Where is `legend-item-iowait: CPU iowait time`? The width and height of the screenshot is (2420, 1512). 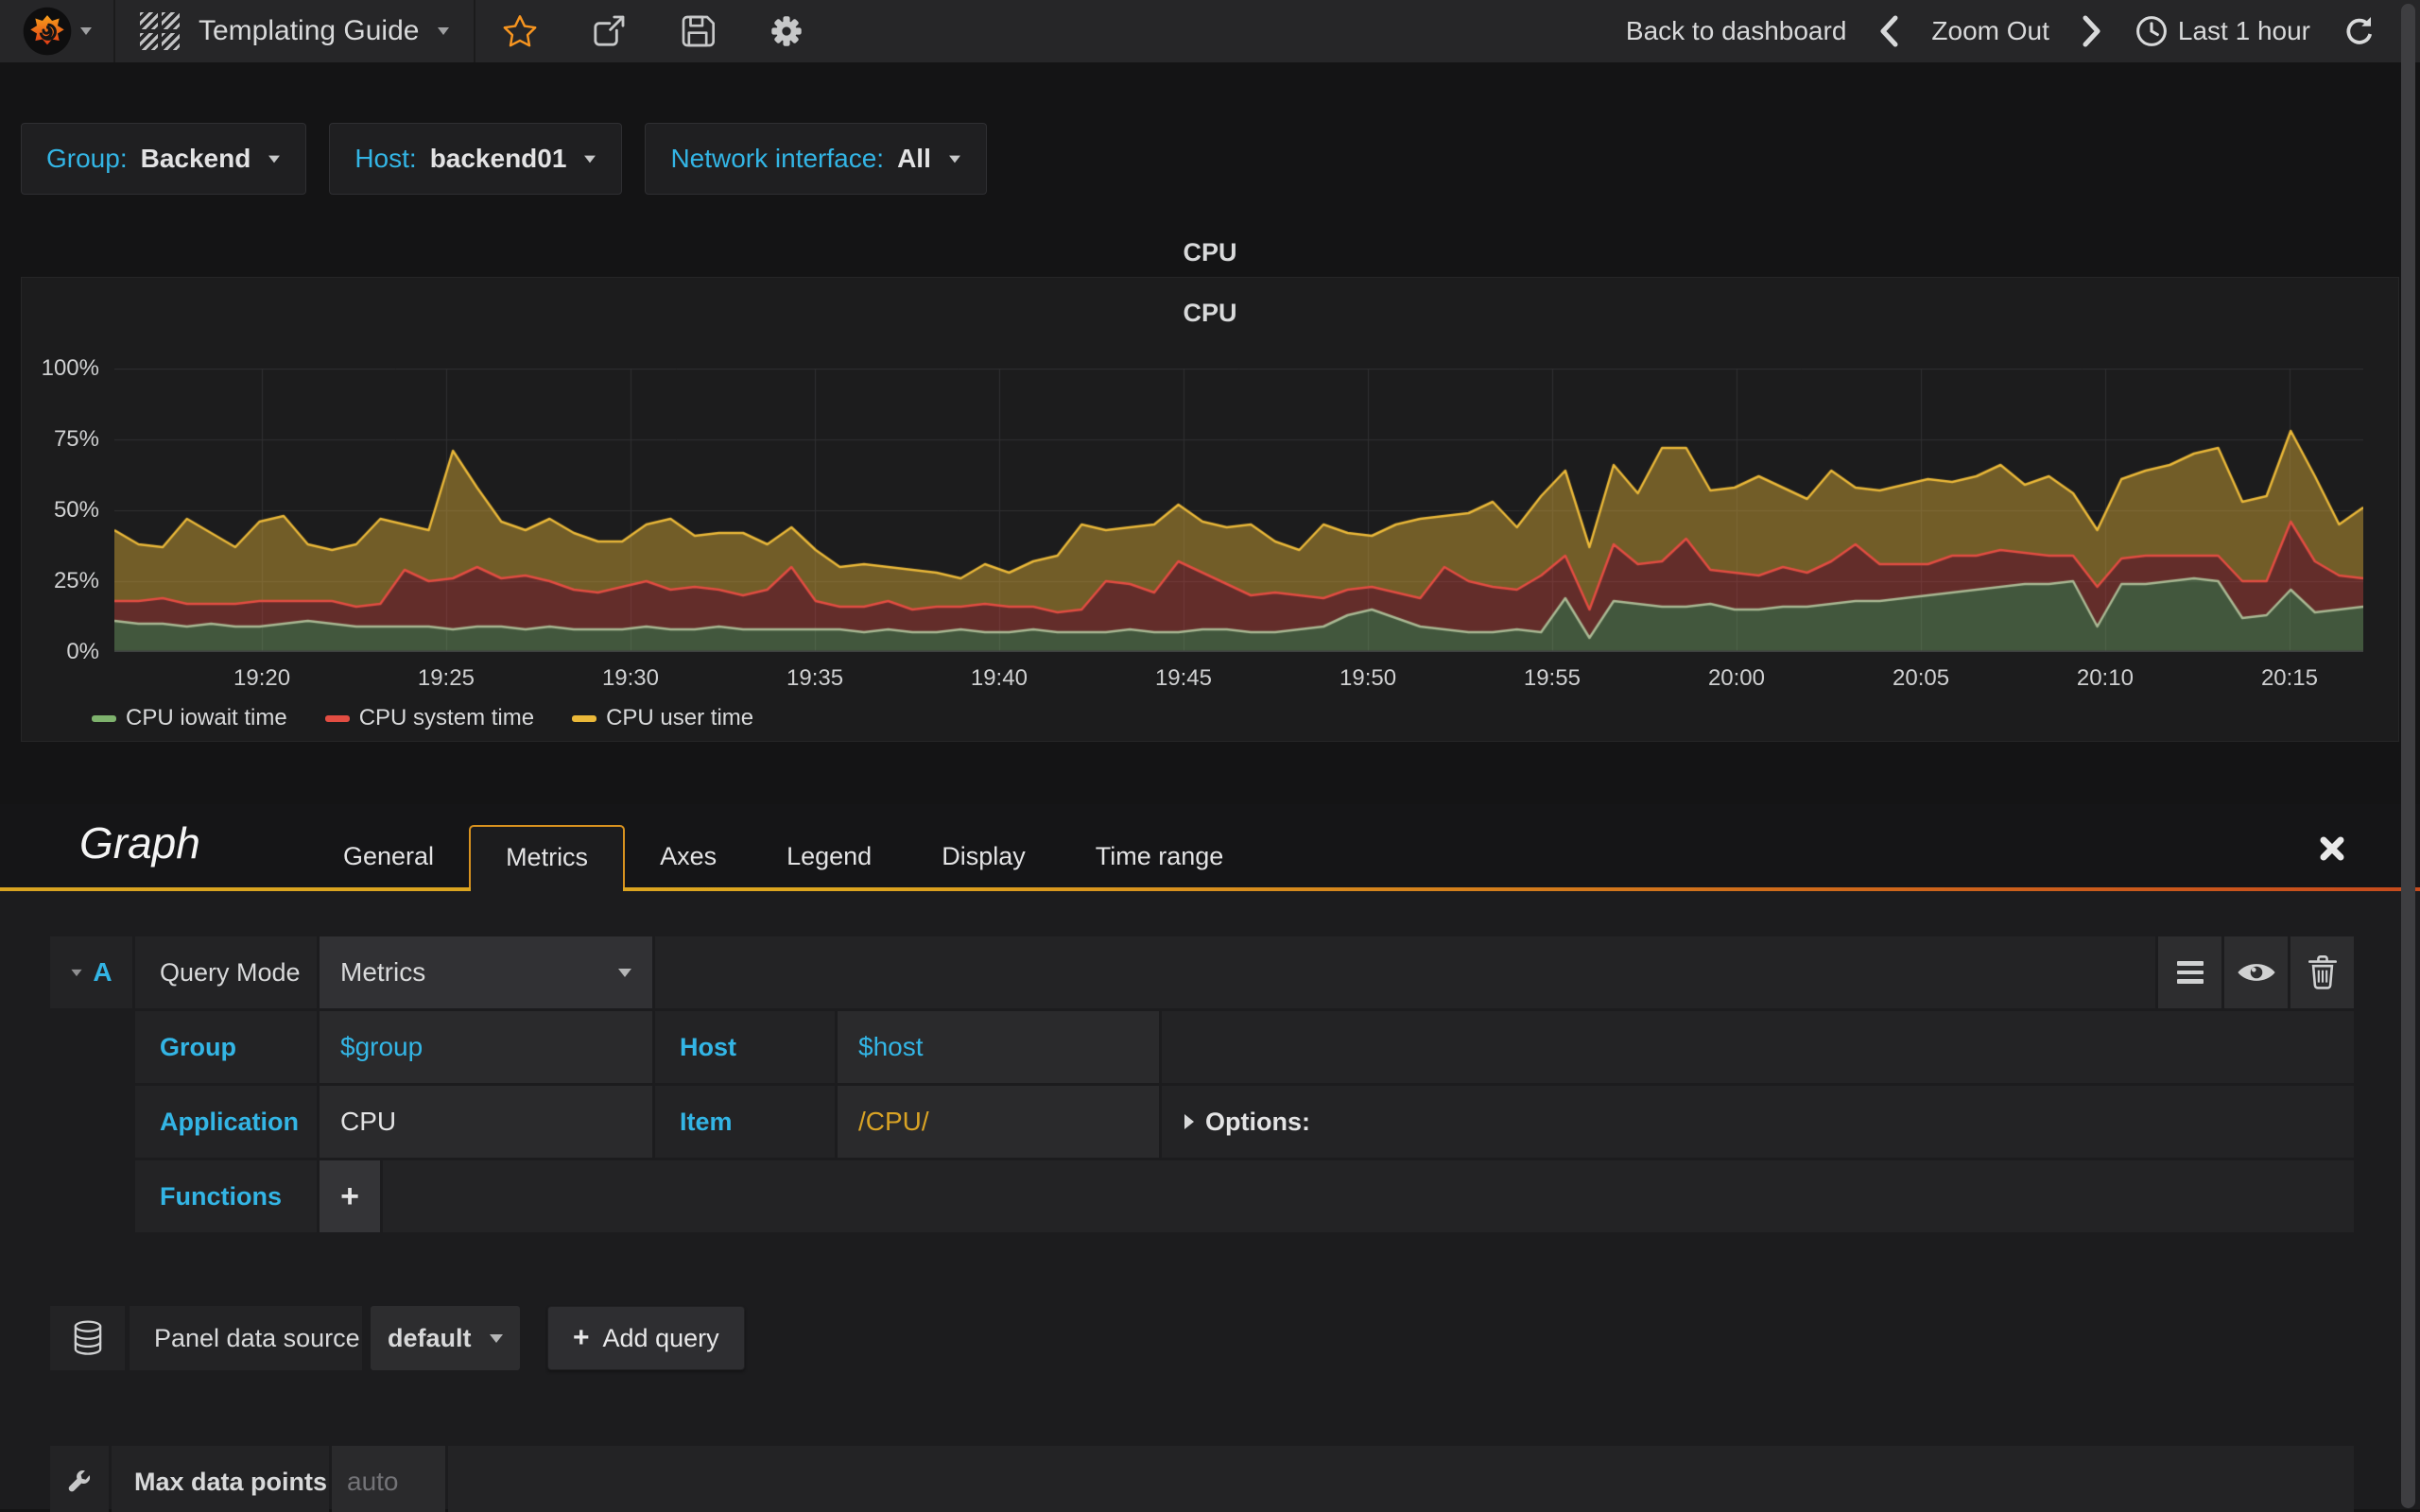 legend-item-iowait: CPU iowait time is located at coordinates (189, 718).